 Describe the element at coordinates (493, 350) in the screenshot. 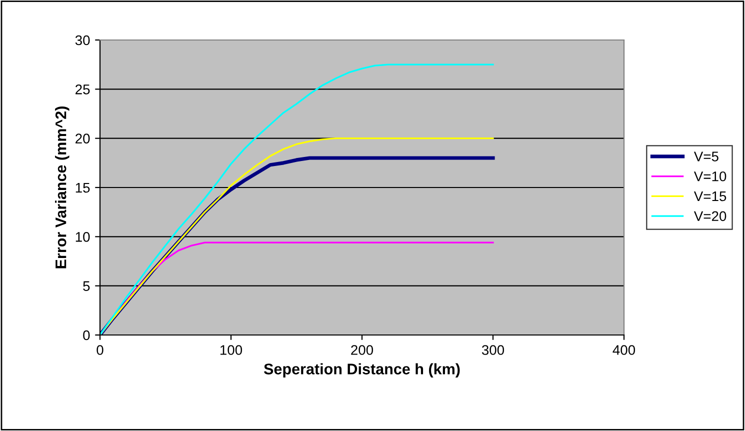

I see `x-tick-label: 300` at that location.